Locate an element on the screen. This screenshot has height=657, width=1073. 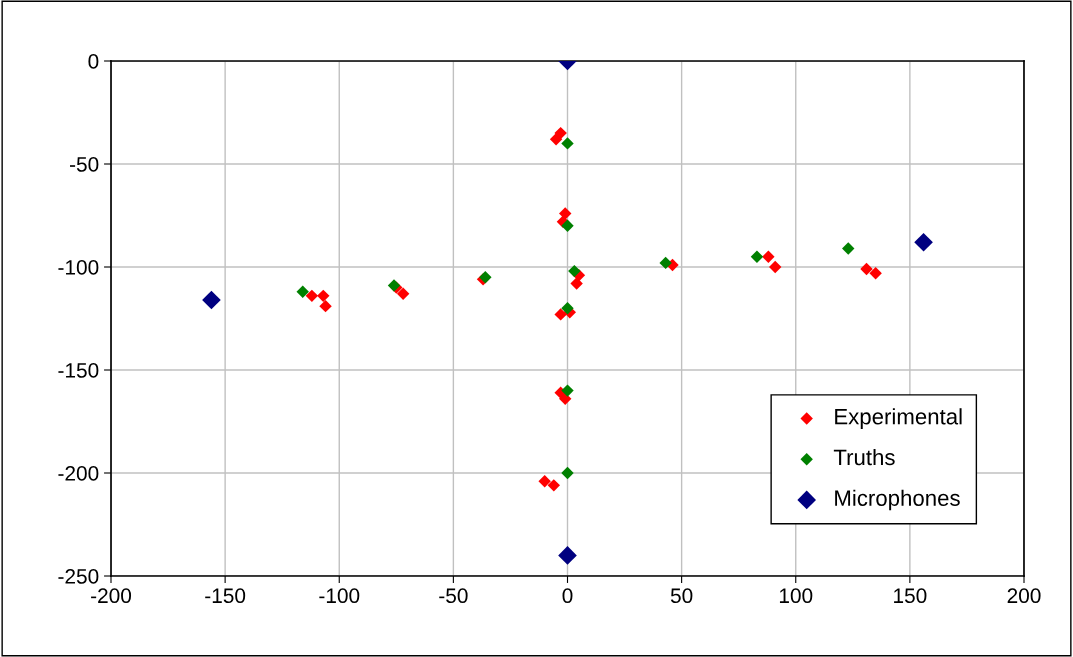
legend-label: Microphones is located at coordinates (897, 500).